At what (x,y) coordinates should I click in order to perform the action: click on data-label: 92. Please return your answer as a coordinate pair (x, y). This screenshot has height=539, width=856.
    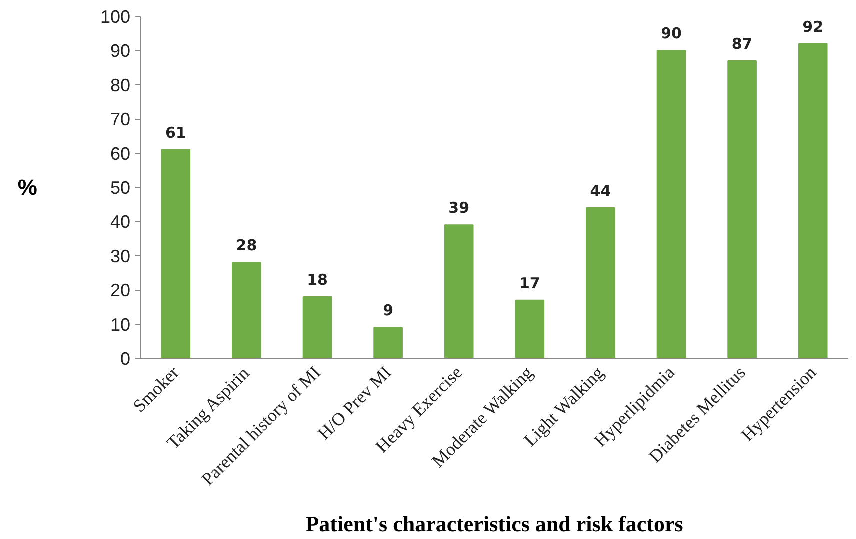
    Looking at the image, I should click on (813, 27).